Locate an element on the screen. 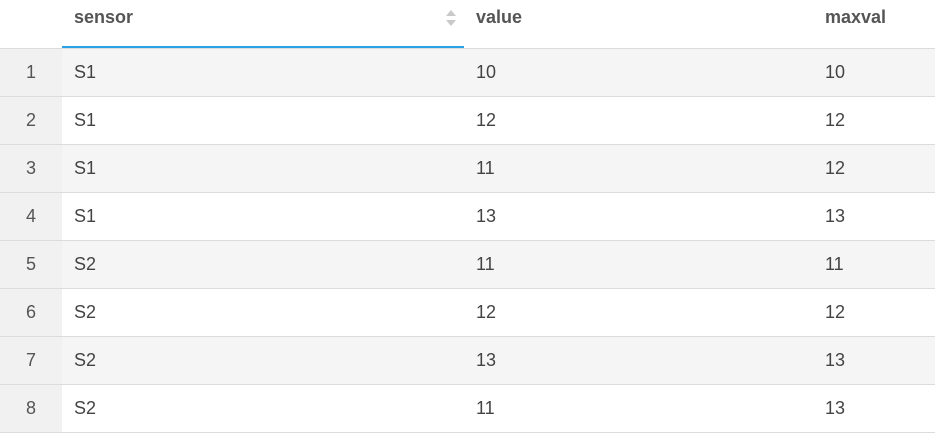 The image size is (935, 441). row-index: 8 is located at coordinates (31, 408).